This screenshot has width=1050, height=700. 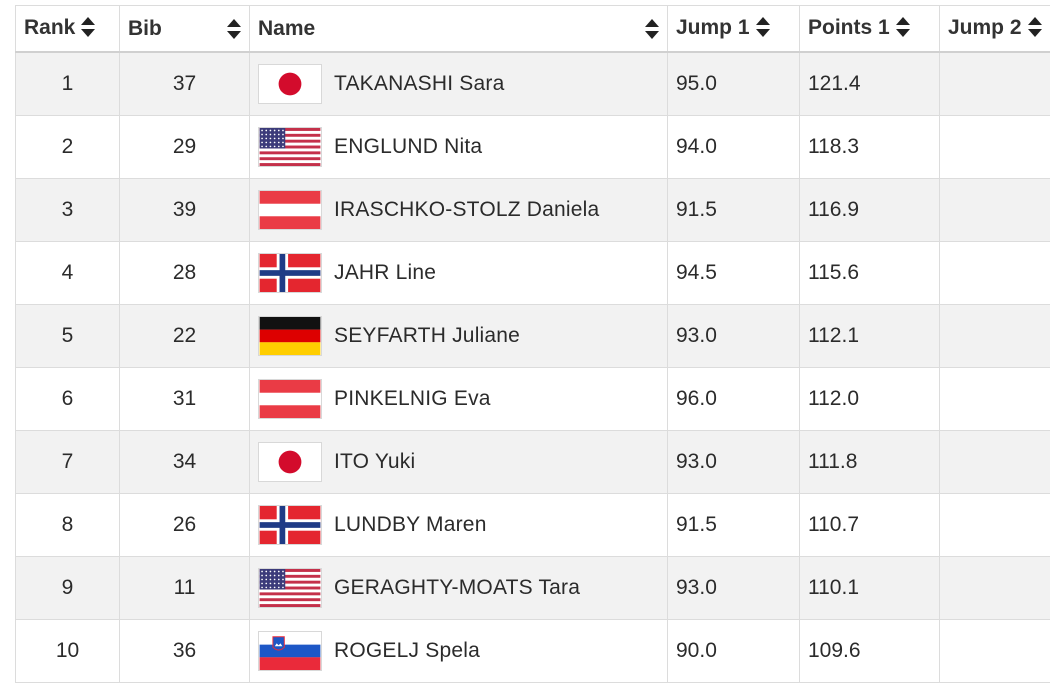 I want to click on rank-cell: 4, so click(x=67, y=273).